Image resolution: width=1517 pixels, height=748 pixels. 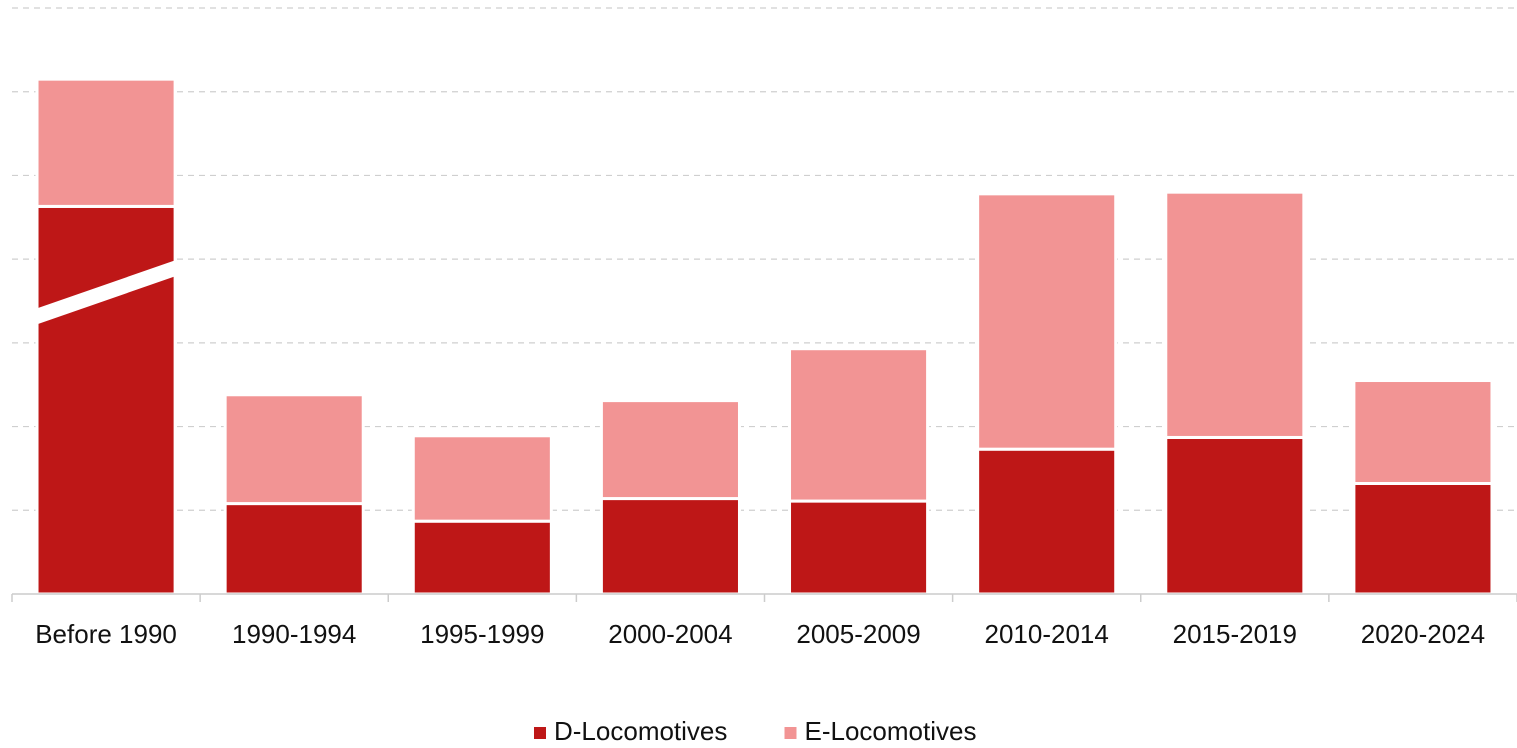 What do you see at coordinates (891, 731) in the screenshot?
I see `legend-label: E-Locomotives` at bounding box center [891, 731].